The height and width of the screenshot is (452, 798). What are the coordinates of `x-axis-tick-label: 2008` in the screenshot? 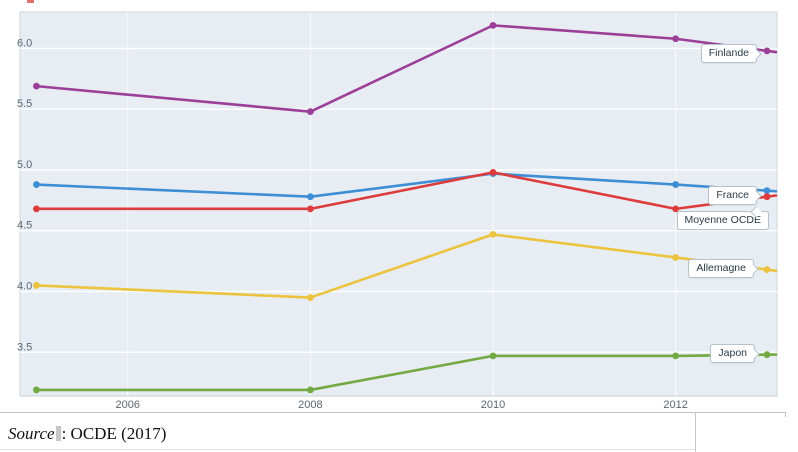 It's located at (310, 405).